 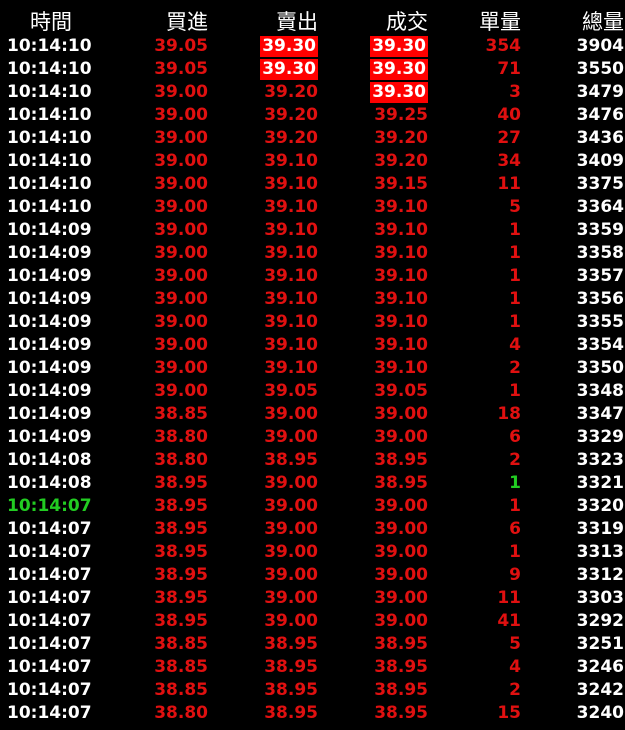 What do you see at coordinates (312, 184) in the screenshot?
I see `table-row: 10:14:10 39.00 39.10 39.15 11 3375` at bounding box center [312, 184].